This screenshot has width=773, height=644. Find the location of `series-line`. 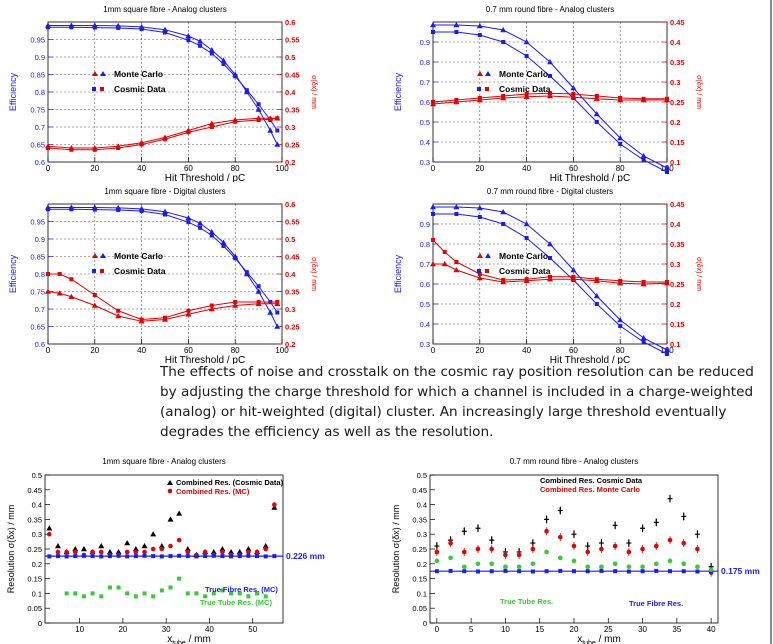

series-line is located at coordinates (162, 134).